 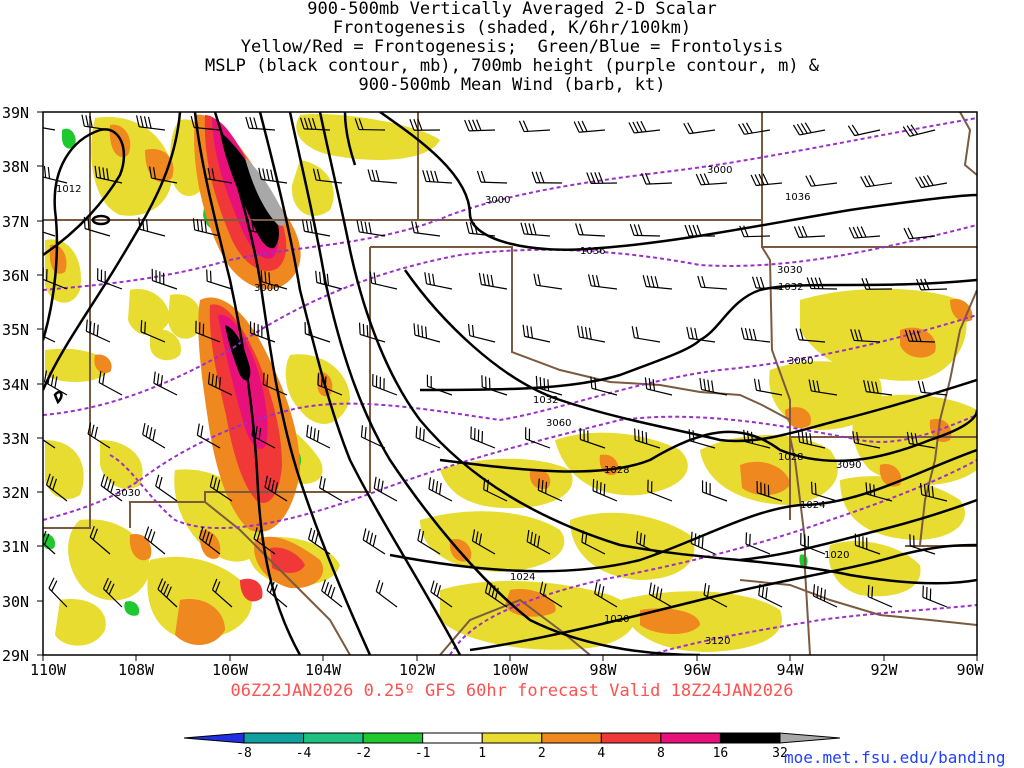 I want to click on lat-label: 34N, so click(x=15, y=385).